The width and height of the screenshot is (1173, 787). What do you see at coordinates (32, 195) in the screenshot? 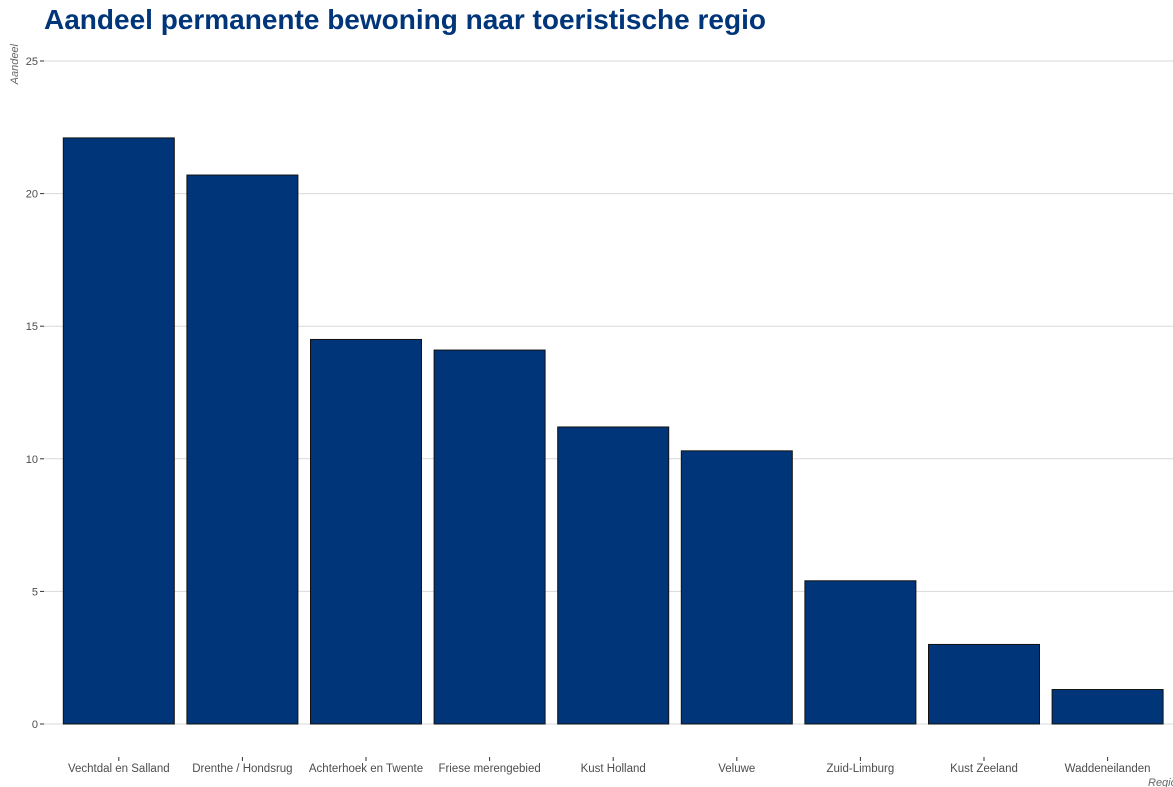
I see `y-tick-label: 20` at bounding box center [32, 195].